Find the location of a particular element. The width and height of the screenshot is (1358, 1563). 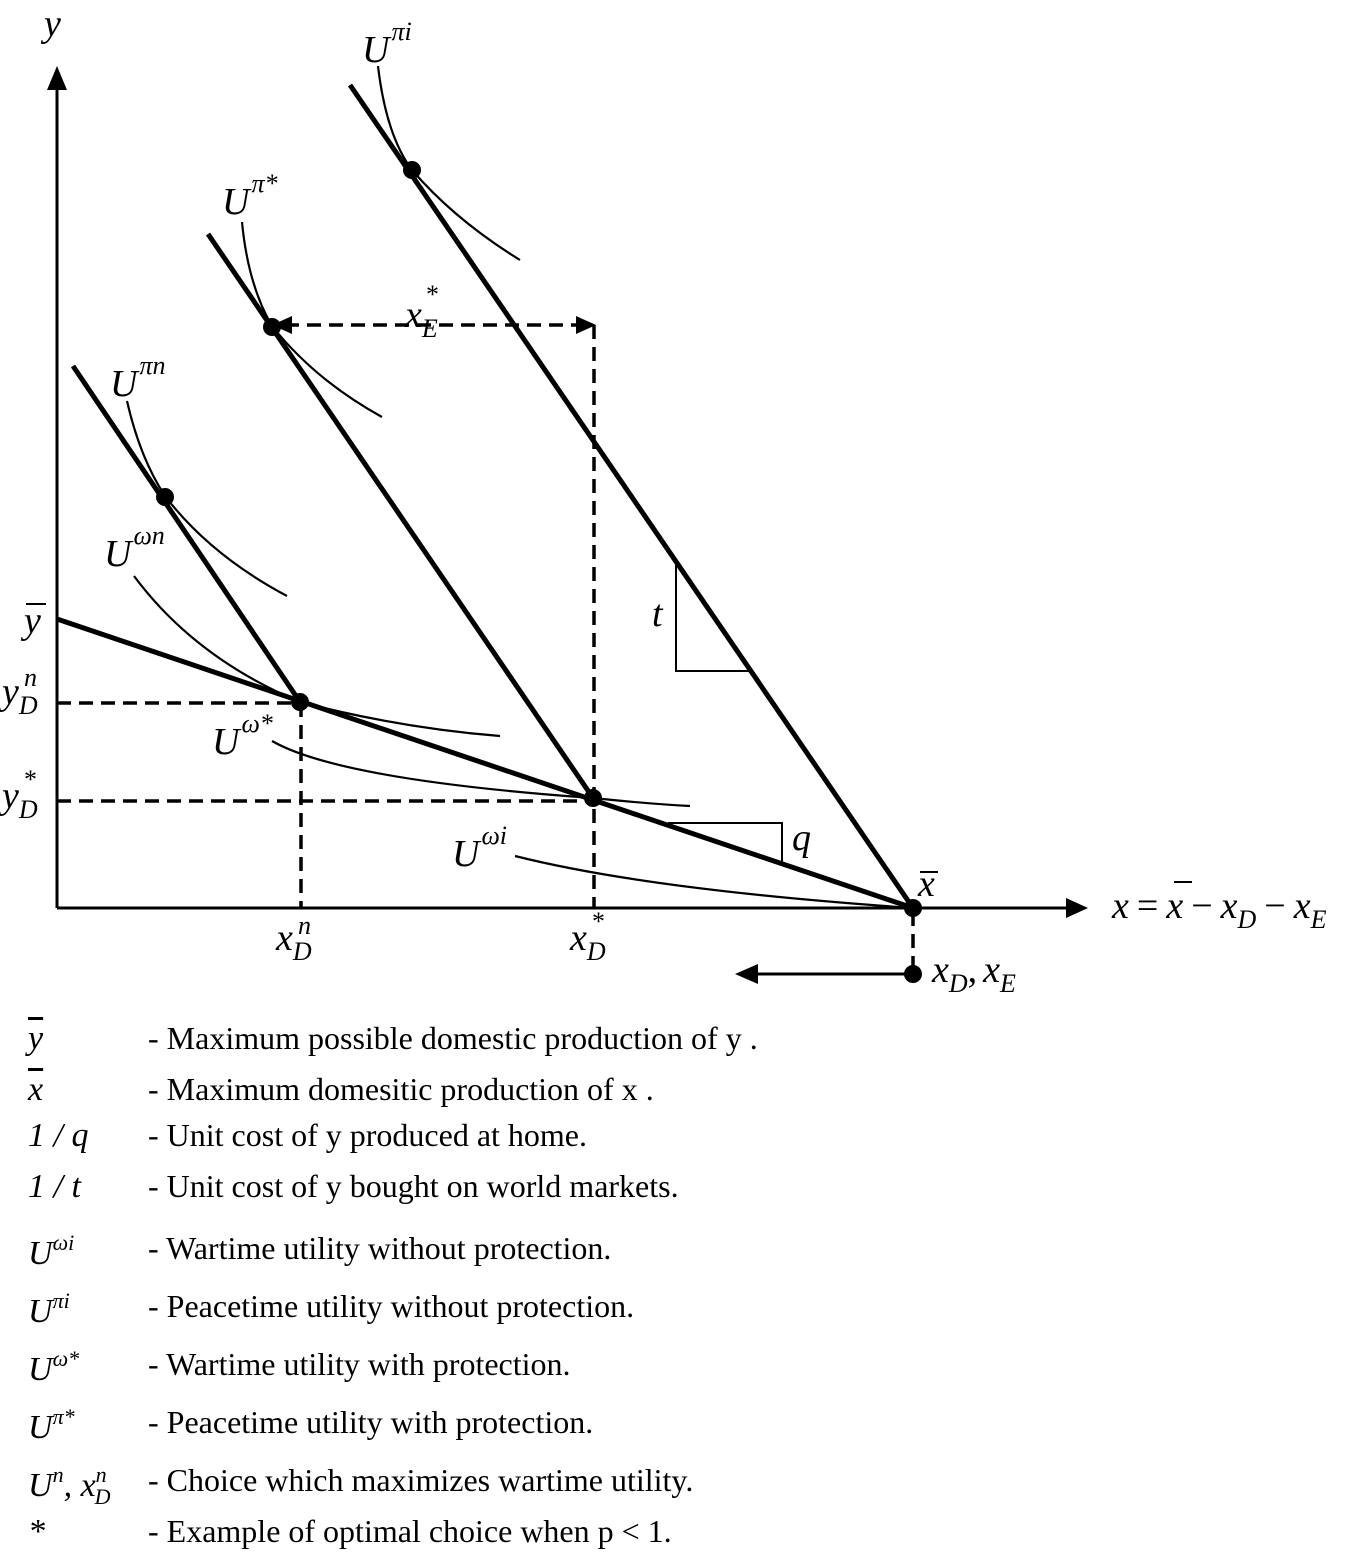

point-x-bar is located at coordinates (913, 908).